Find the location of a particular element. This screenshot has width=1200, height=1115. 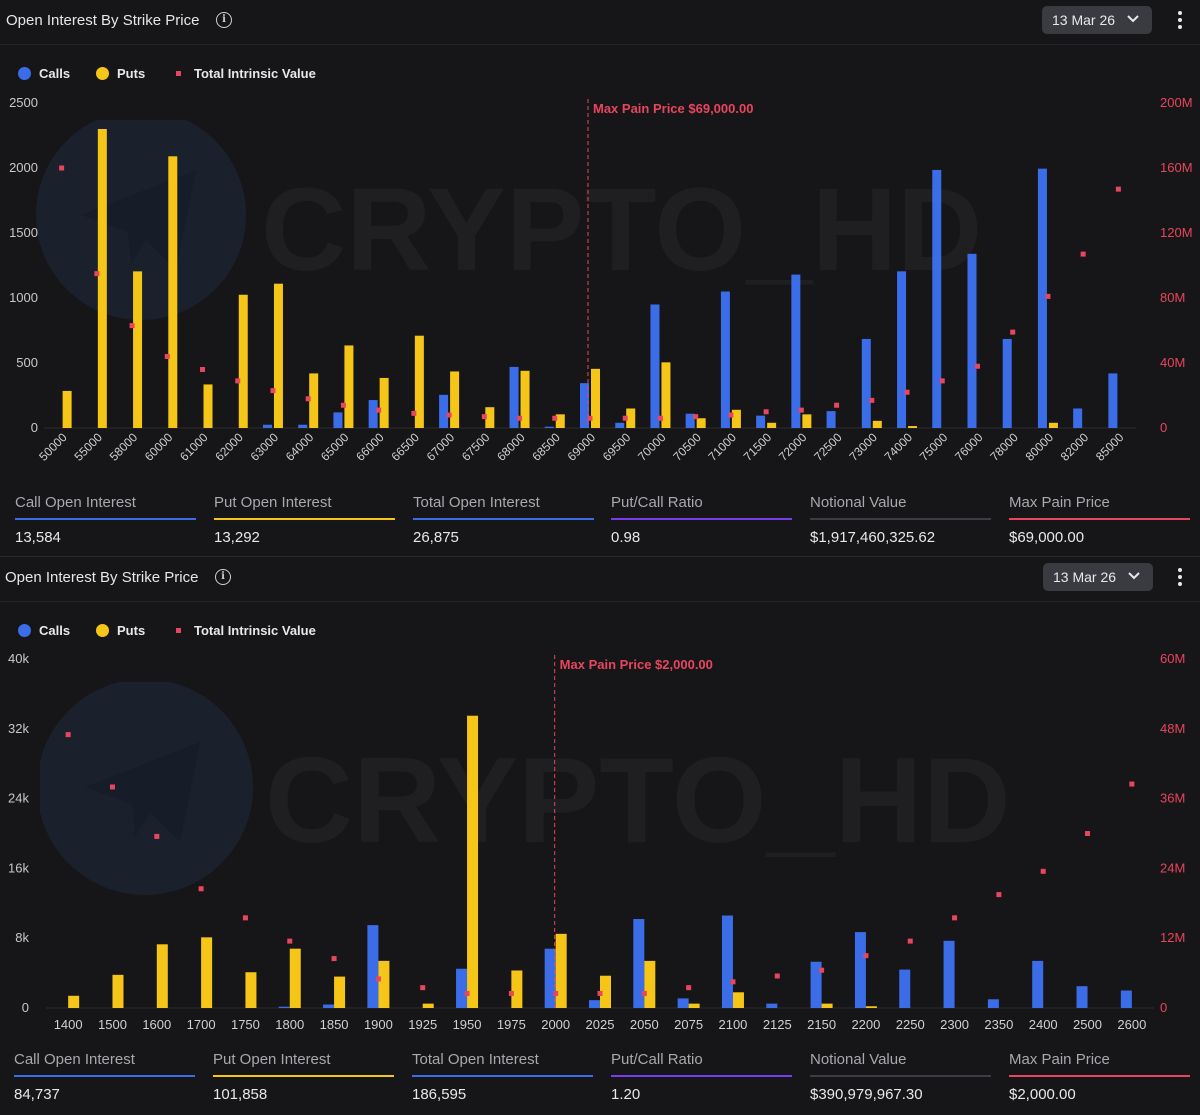

stat-value: 186,595 is located at coordinates (439, 1094).